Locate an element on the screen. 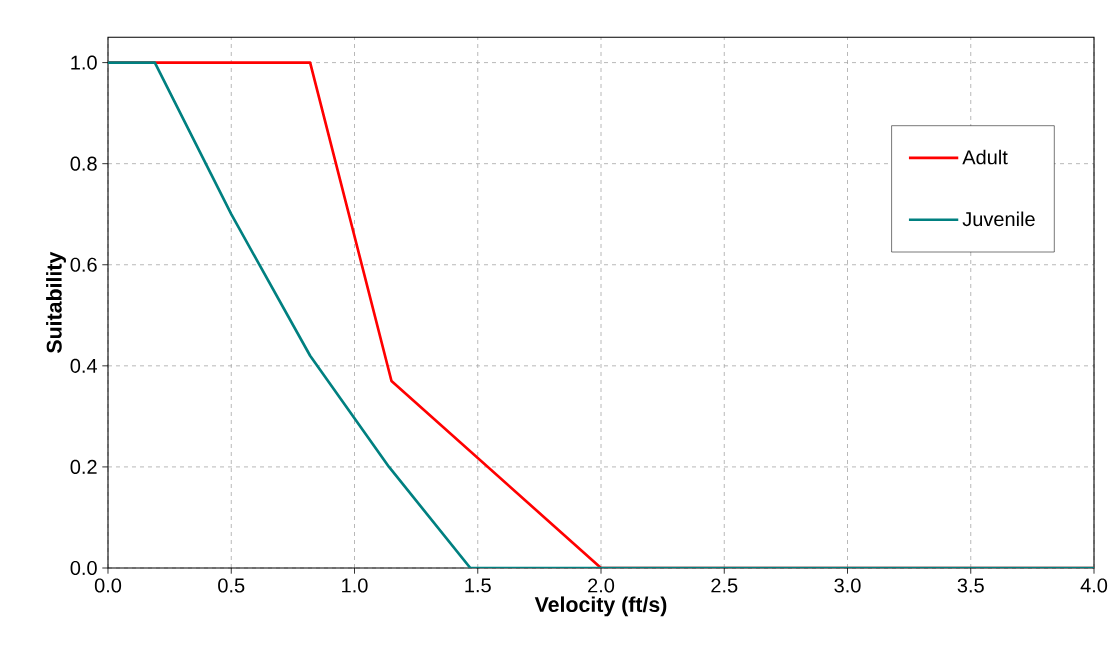  y-tick-label: 0.0 is located at coordinates (83, 568).